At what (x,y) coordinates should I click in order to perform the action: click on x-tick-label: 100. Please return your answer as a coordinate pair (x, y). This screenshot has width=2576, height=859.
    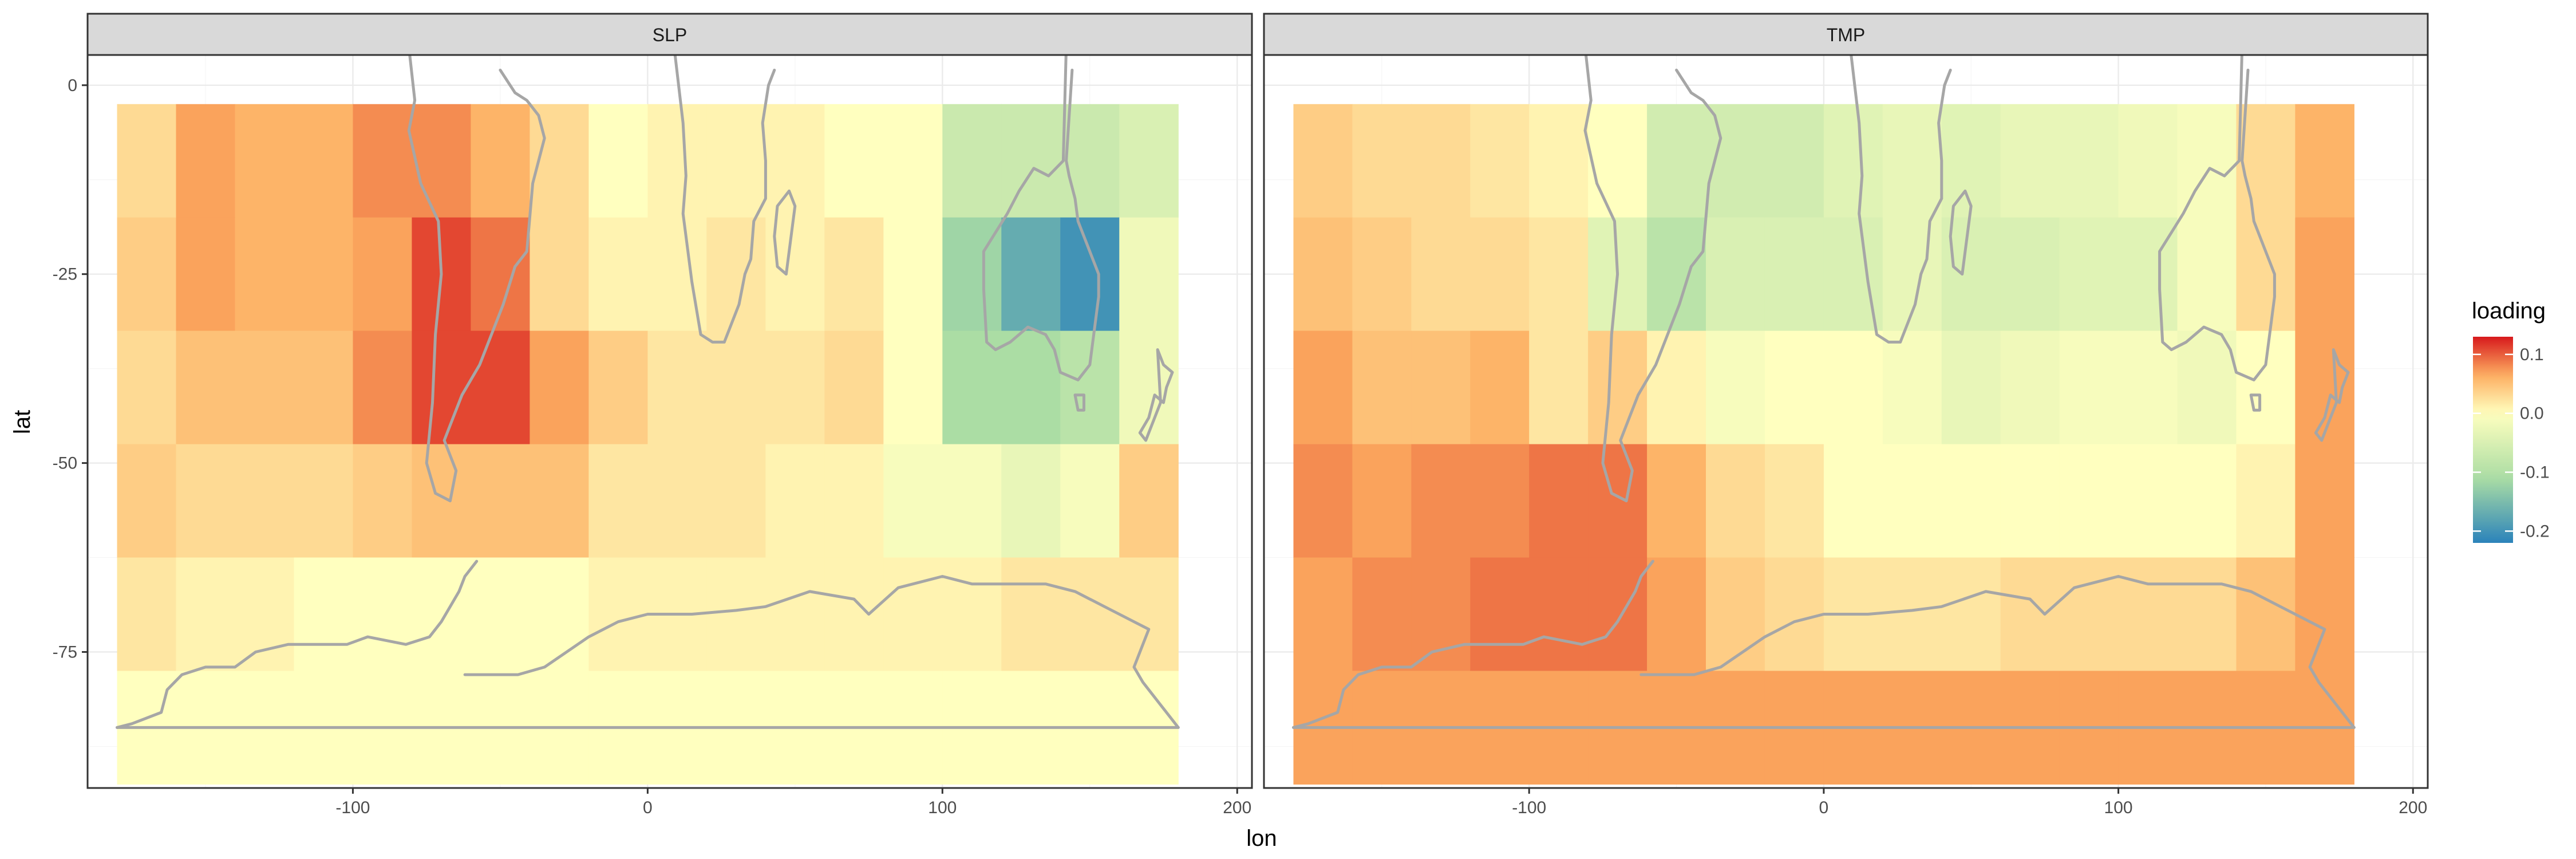
    Looking at the image, I should click on (942, 808).